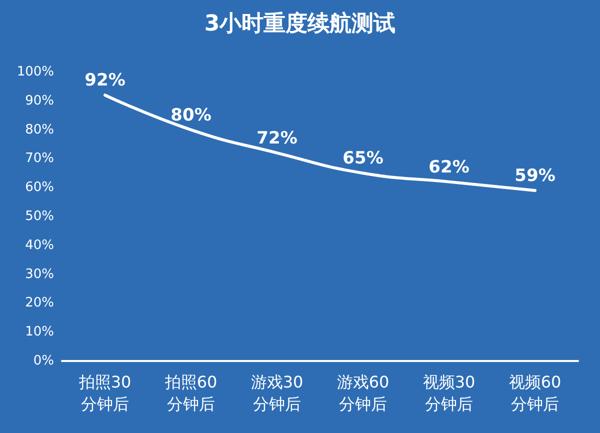  Describe the element at coordinates (535, 176) in the screenshot. I see `text: 59%` at that location.